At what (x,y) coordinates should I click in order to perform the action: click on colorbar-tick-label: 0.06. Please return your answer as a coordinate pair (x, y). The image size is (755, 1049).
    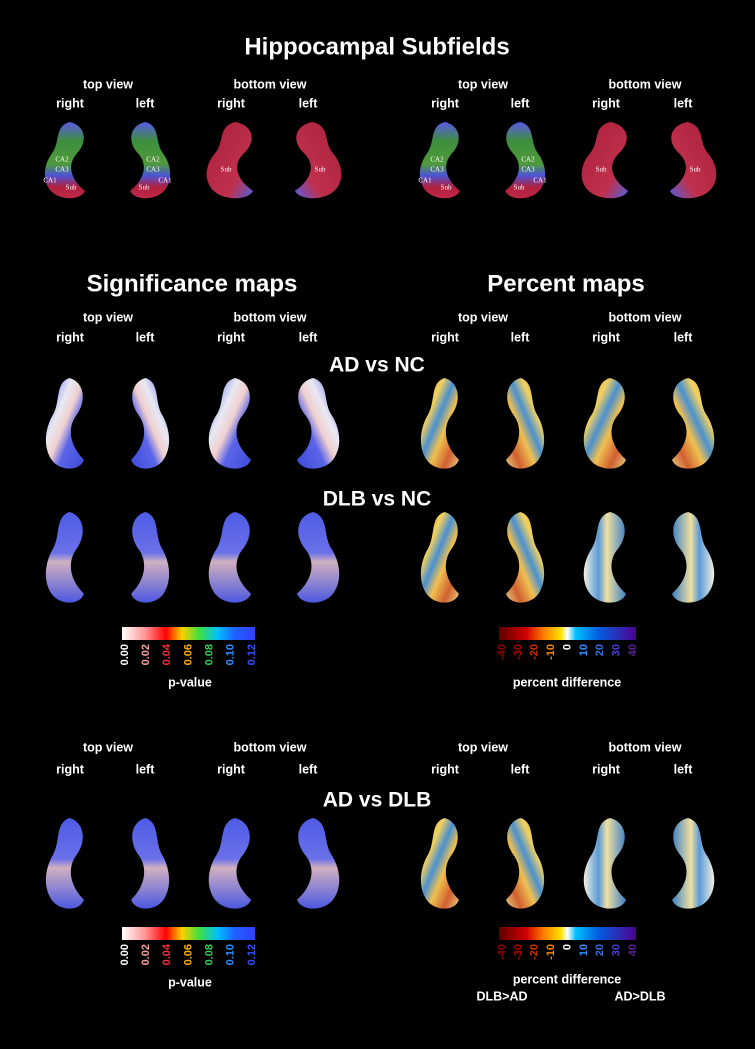
    Looking at the image, I should click on (188, 654).